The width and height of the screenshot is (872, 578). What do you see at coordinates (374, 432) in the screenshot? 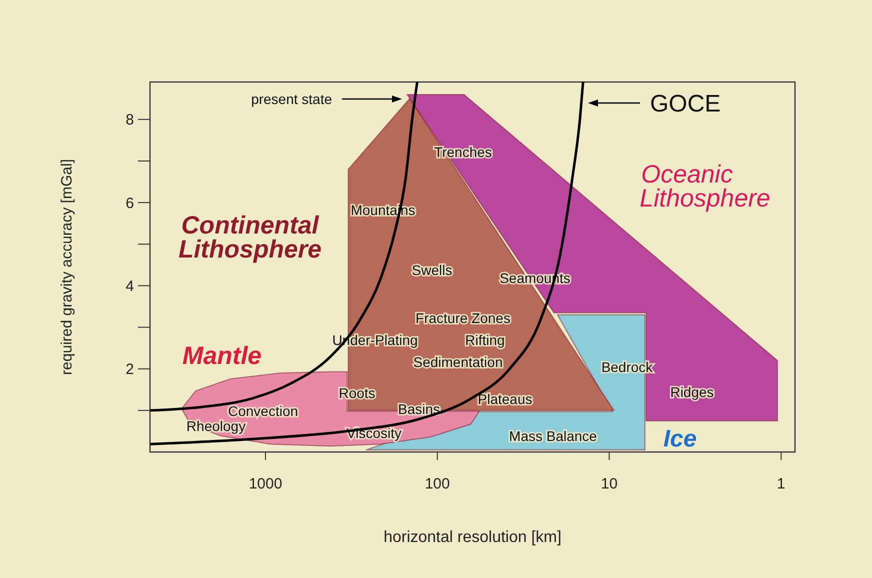
I see `annotation: Viscosity` at bounding box center [374, 432].